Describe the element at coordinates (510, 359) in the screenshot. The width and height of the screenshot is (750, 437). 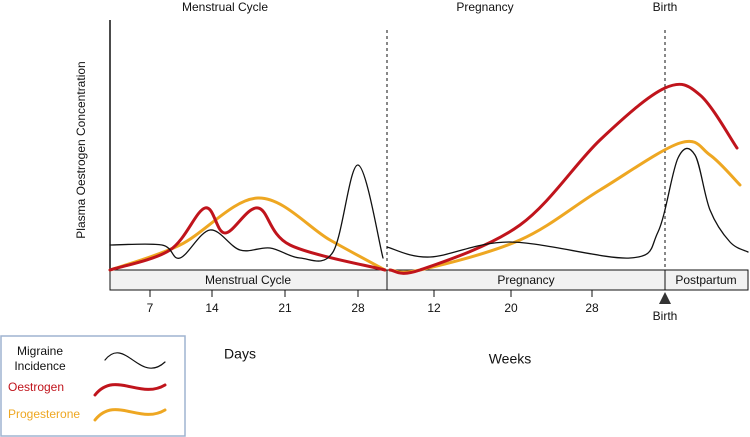
I see `unit-label: Weeks` at that location.